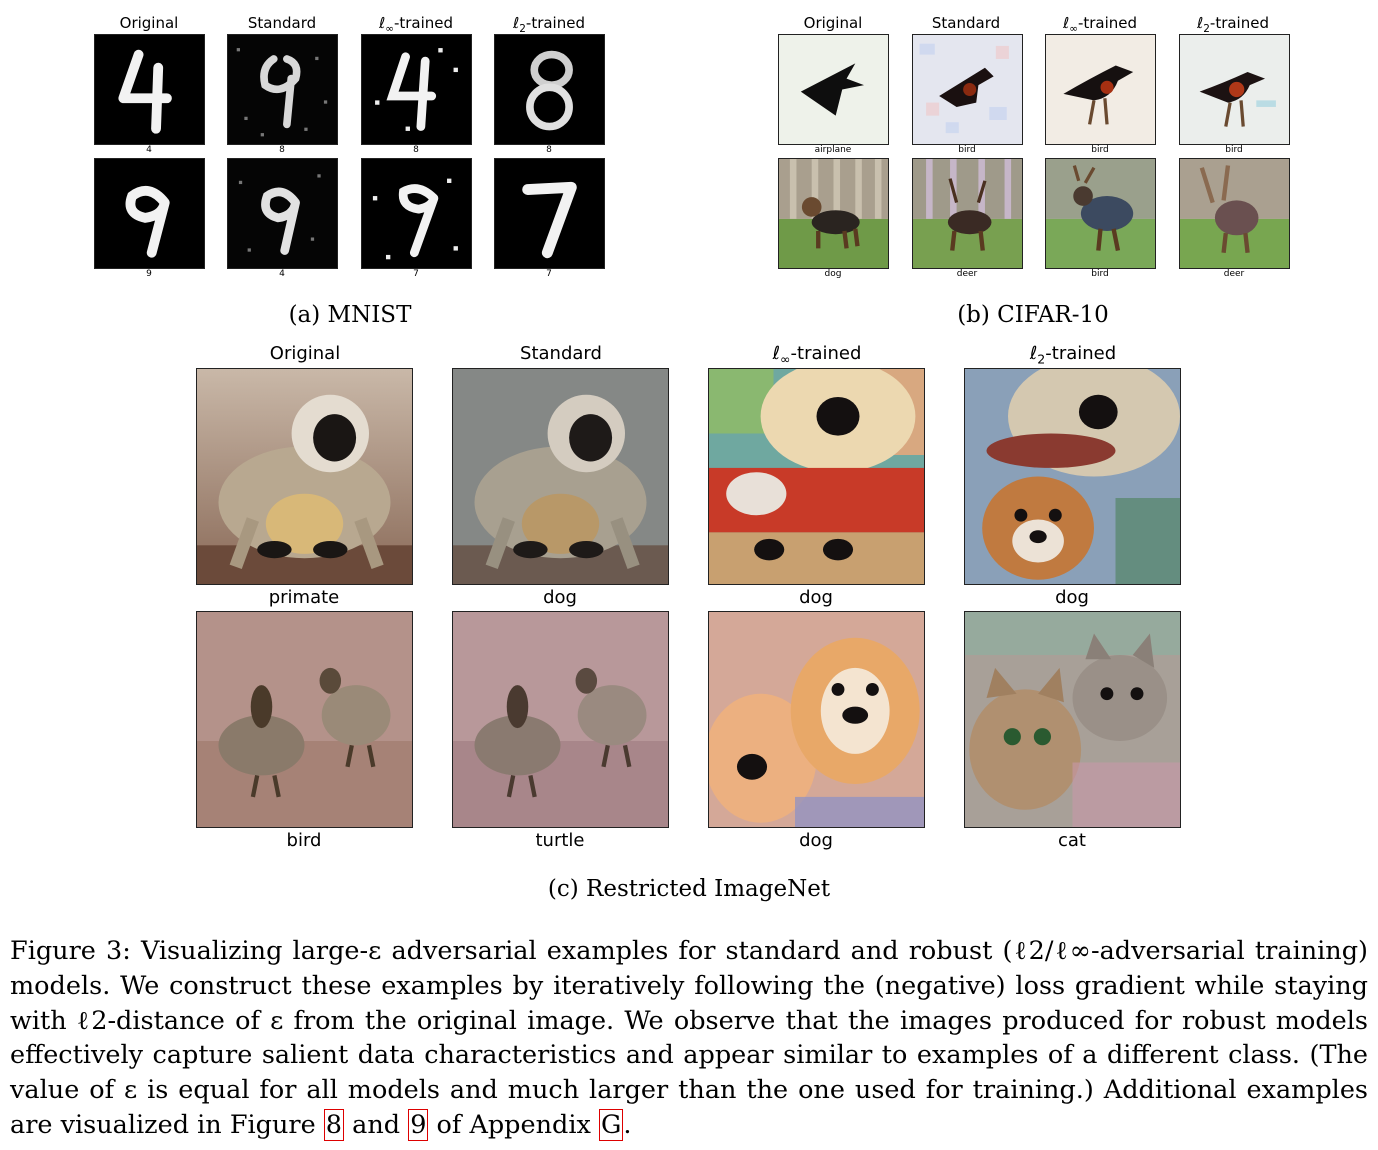  I want to click on cifar-header-standard: Standard, so click(966, 23).